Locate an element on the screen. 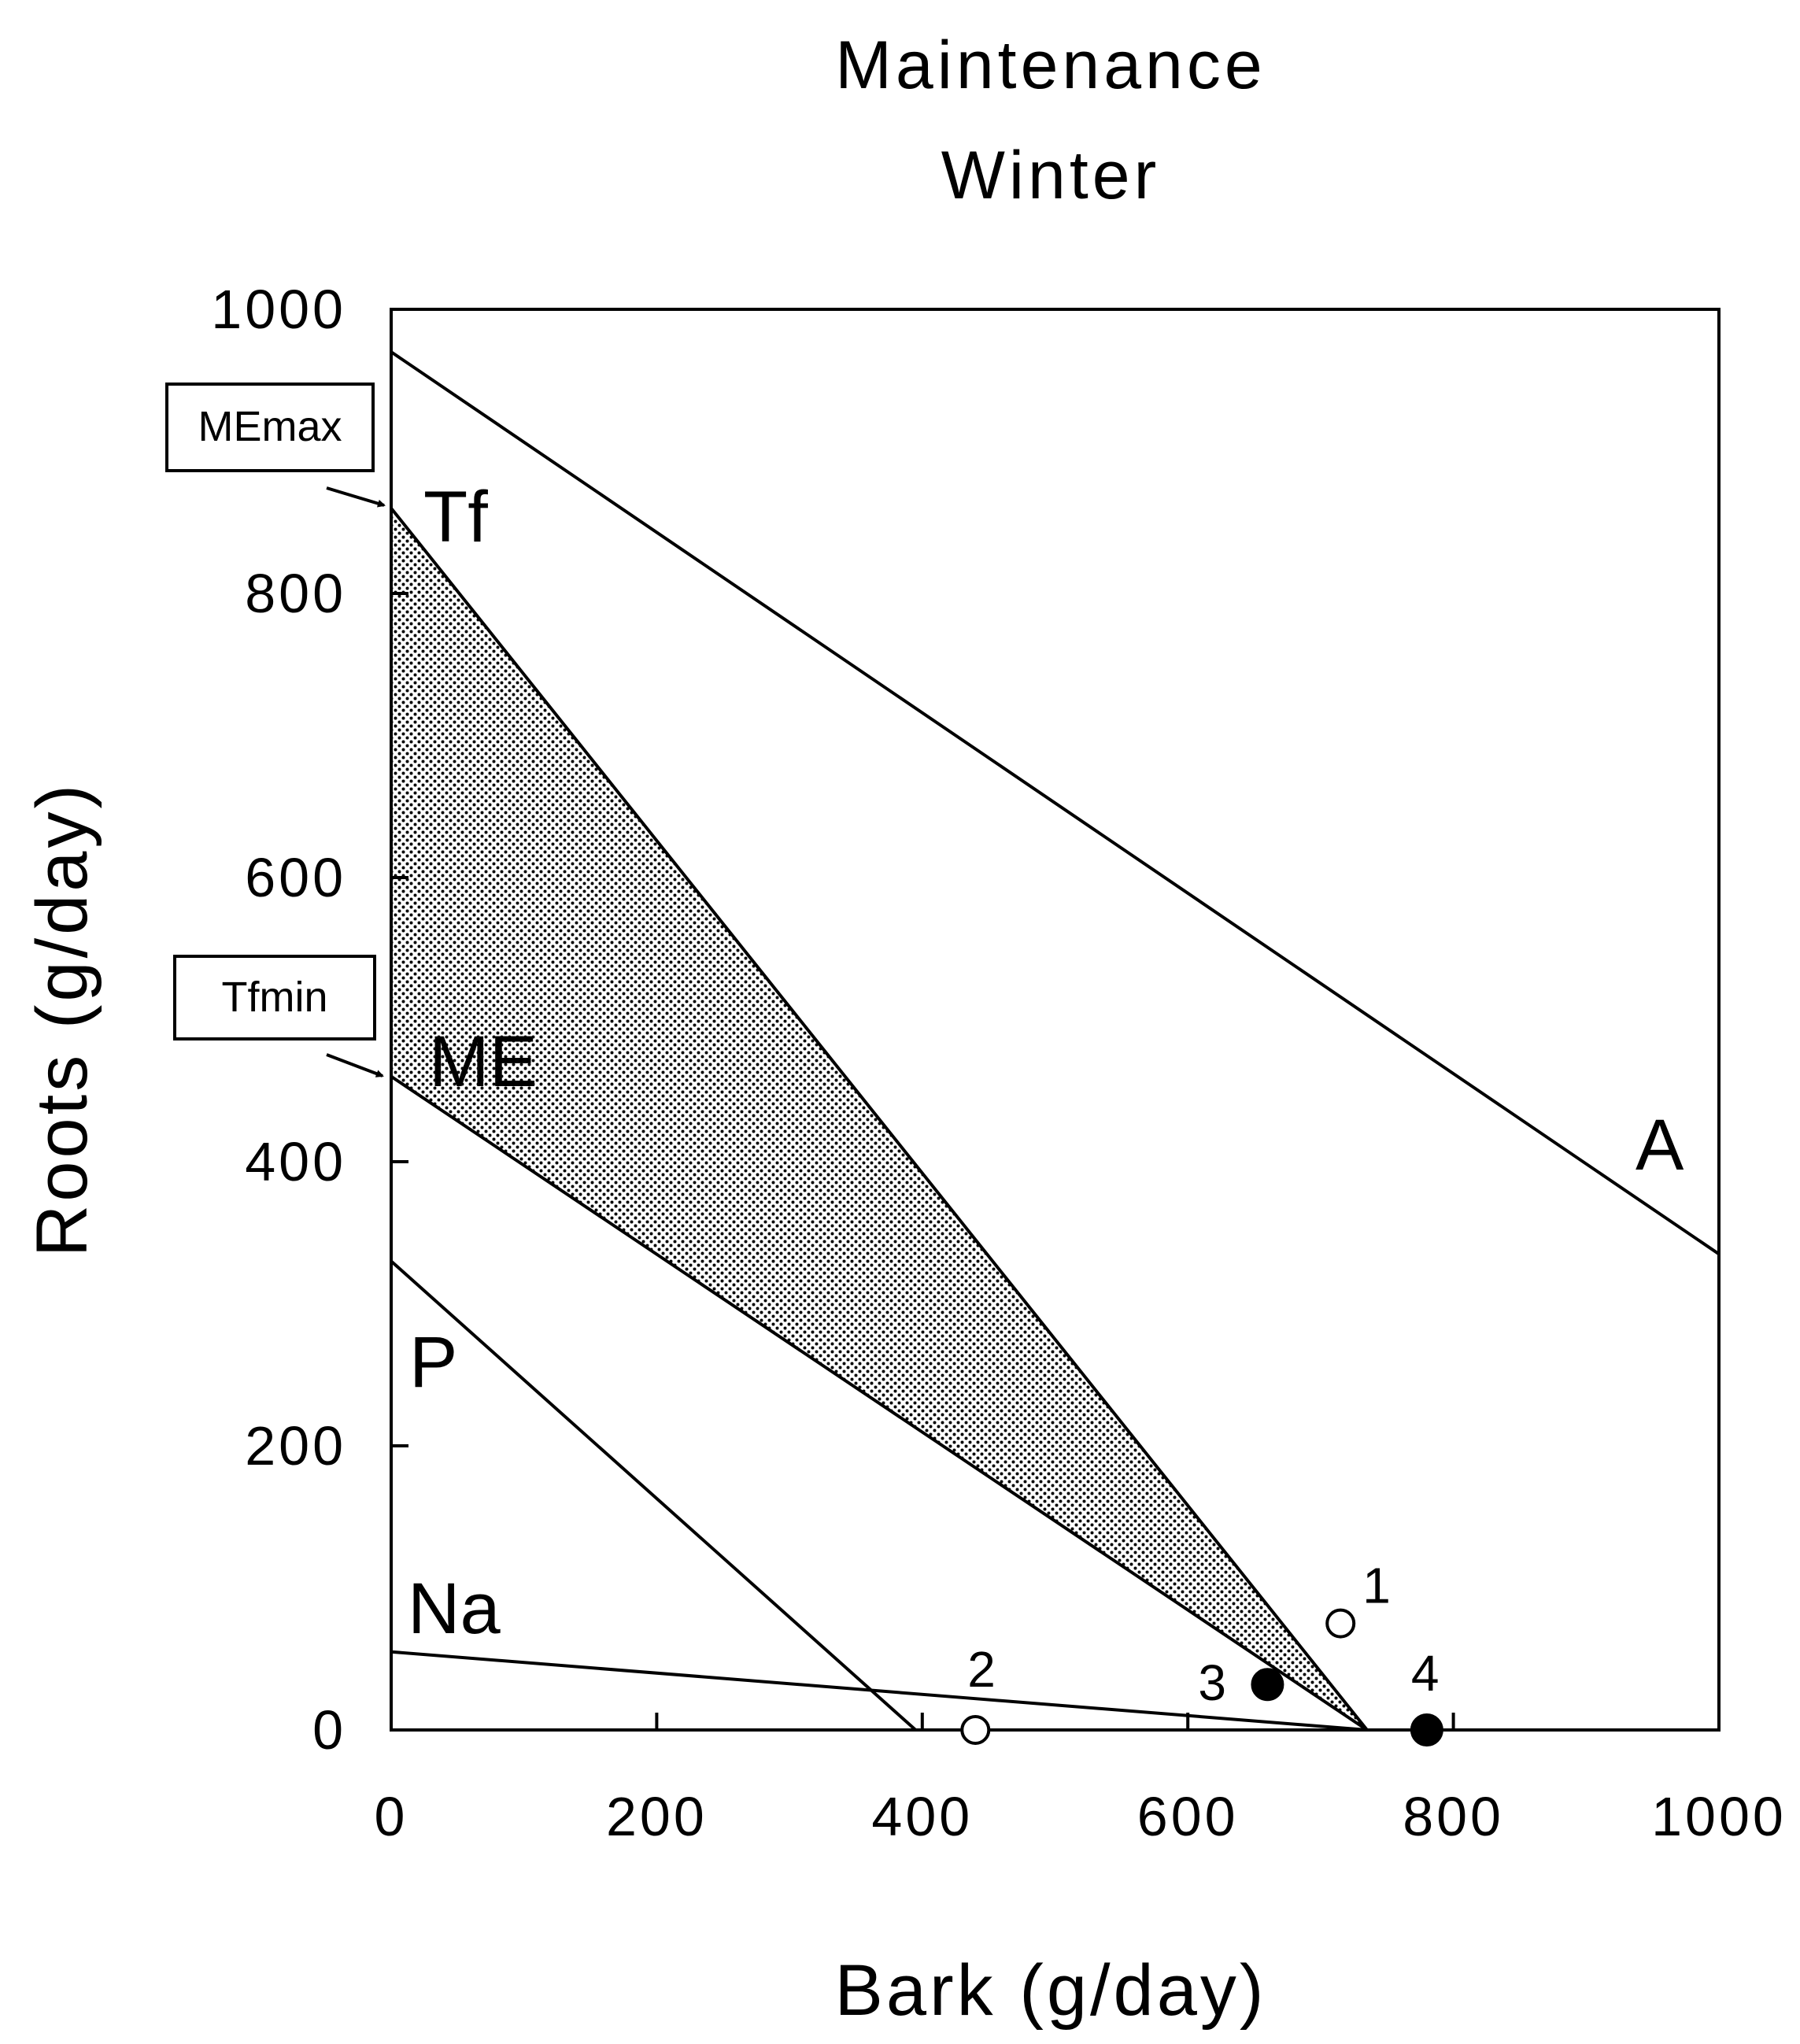  y-axis-ticks: 0 200 400 600 800 1000 is located at coordinates (309, 1020).